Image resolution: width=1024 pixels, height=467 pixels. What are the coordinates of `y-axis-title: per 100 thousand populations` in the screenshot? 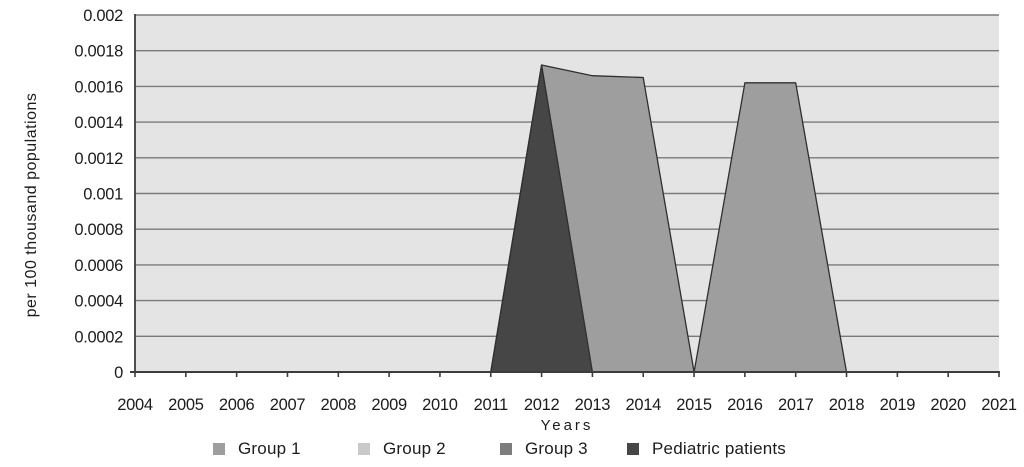 It's located at (31, 205).